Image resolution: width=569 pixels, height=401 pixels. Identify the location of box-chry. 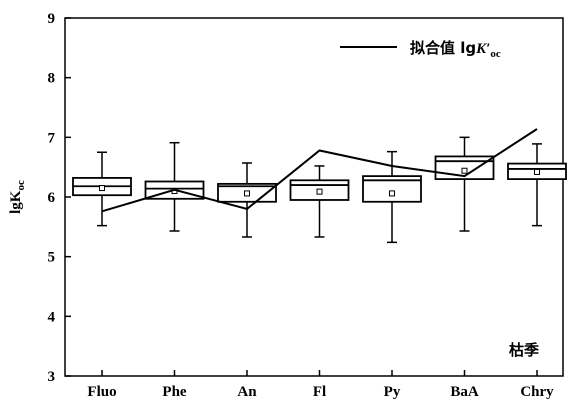
(537, 185).